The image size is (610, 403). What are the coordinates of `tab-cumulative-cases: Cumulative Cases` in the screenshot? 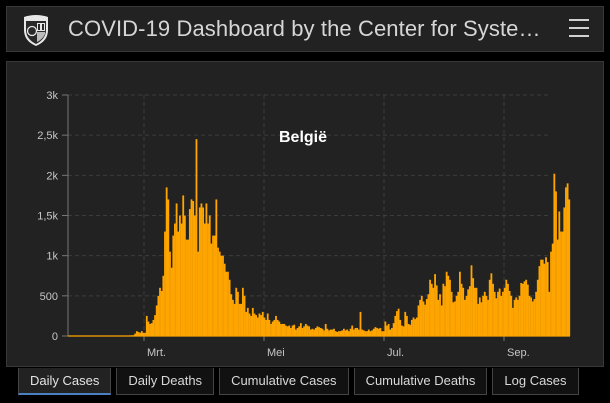 It's located at (284, 381).